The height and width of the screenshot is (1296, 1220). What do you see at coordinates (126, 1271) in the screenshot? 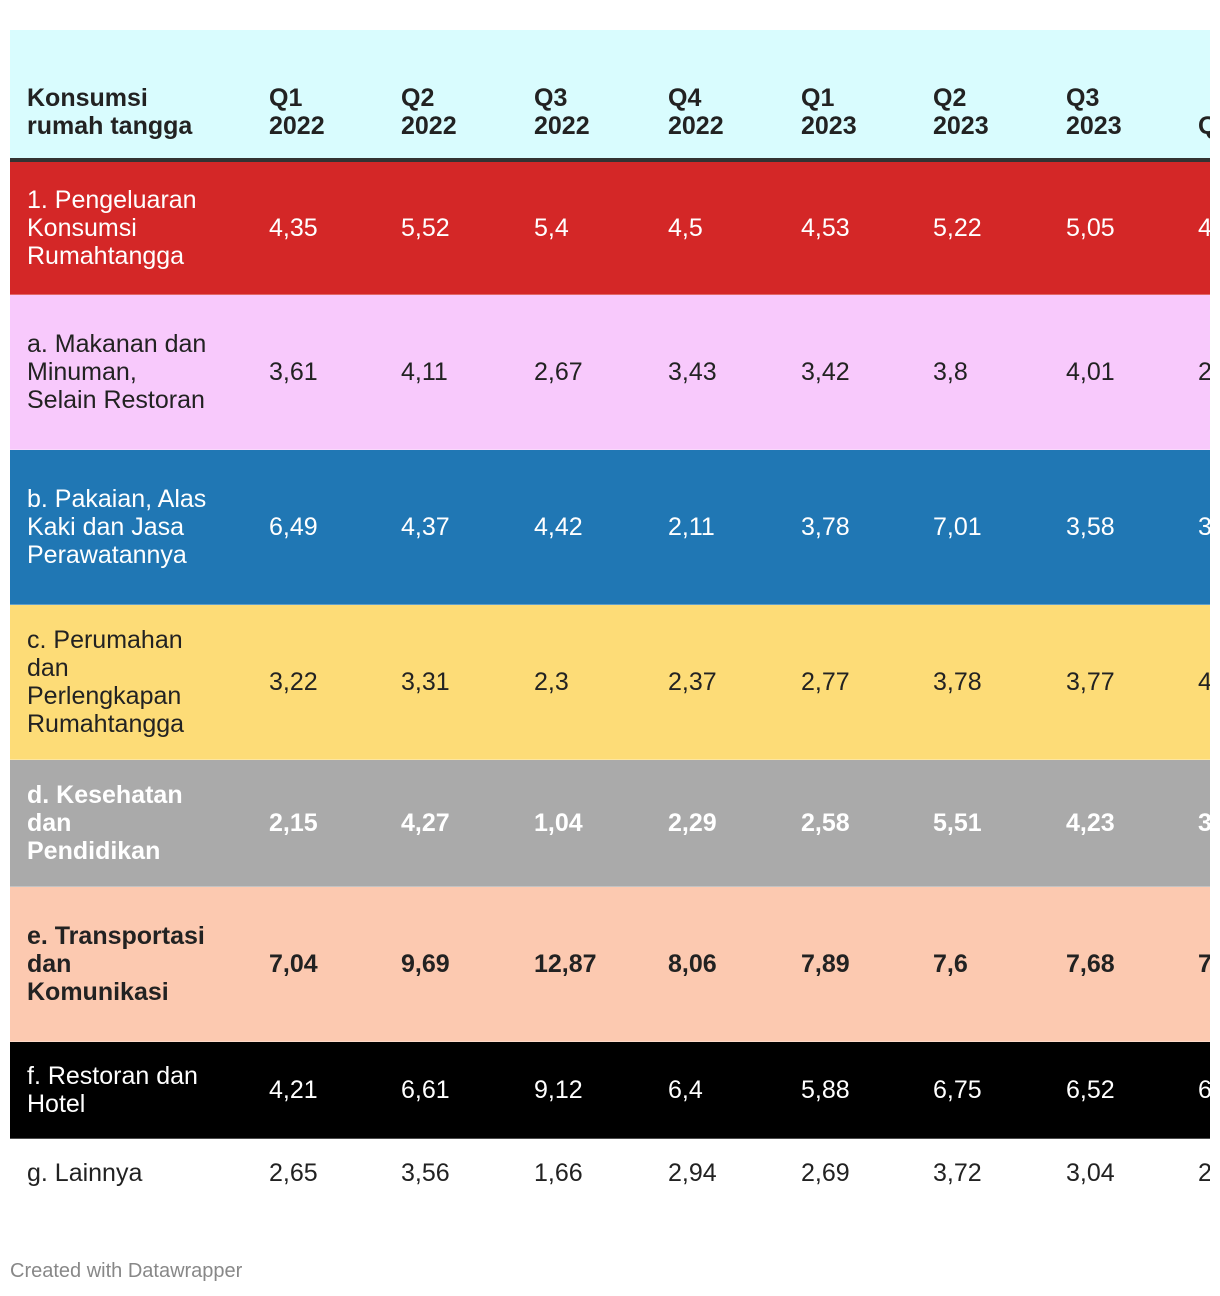
I see `footer: Created with Datawrapper` at bounding box center [126, 1271].